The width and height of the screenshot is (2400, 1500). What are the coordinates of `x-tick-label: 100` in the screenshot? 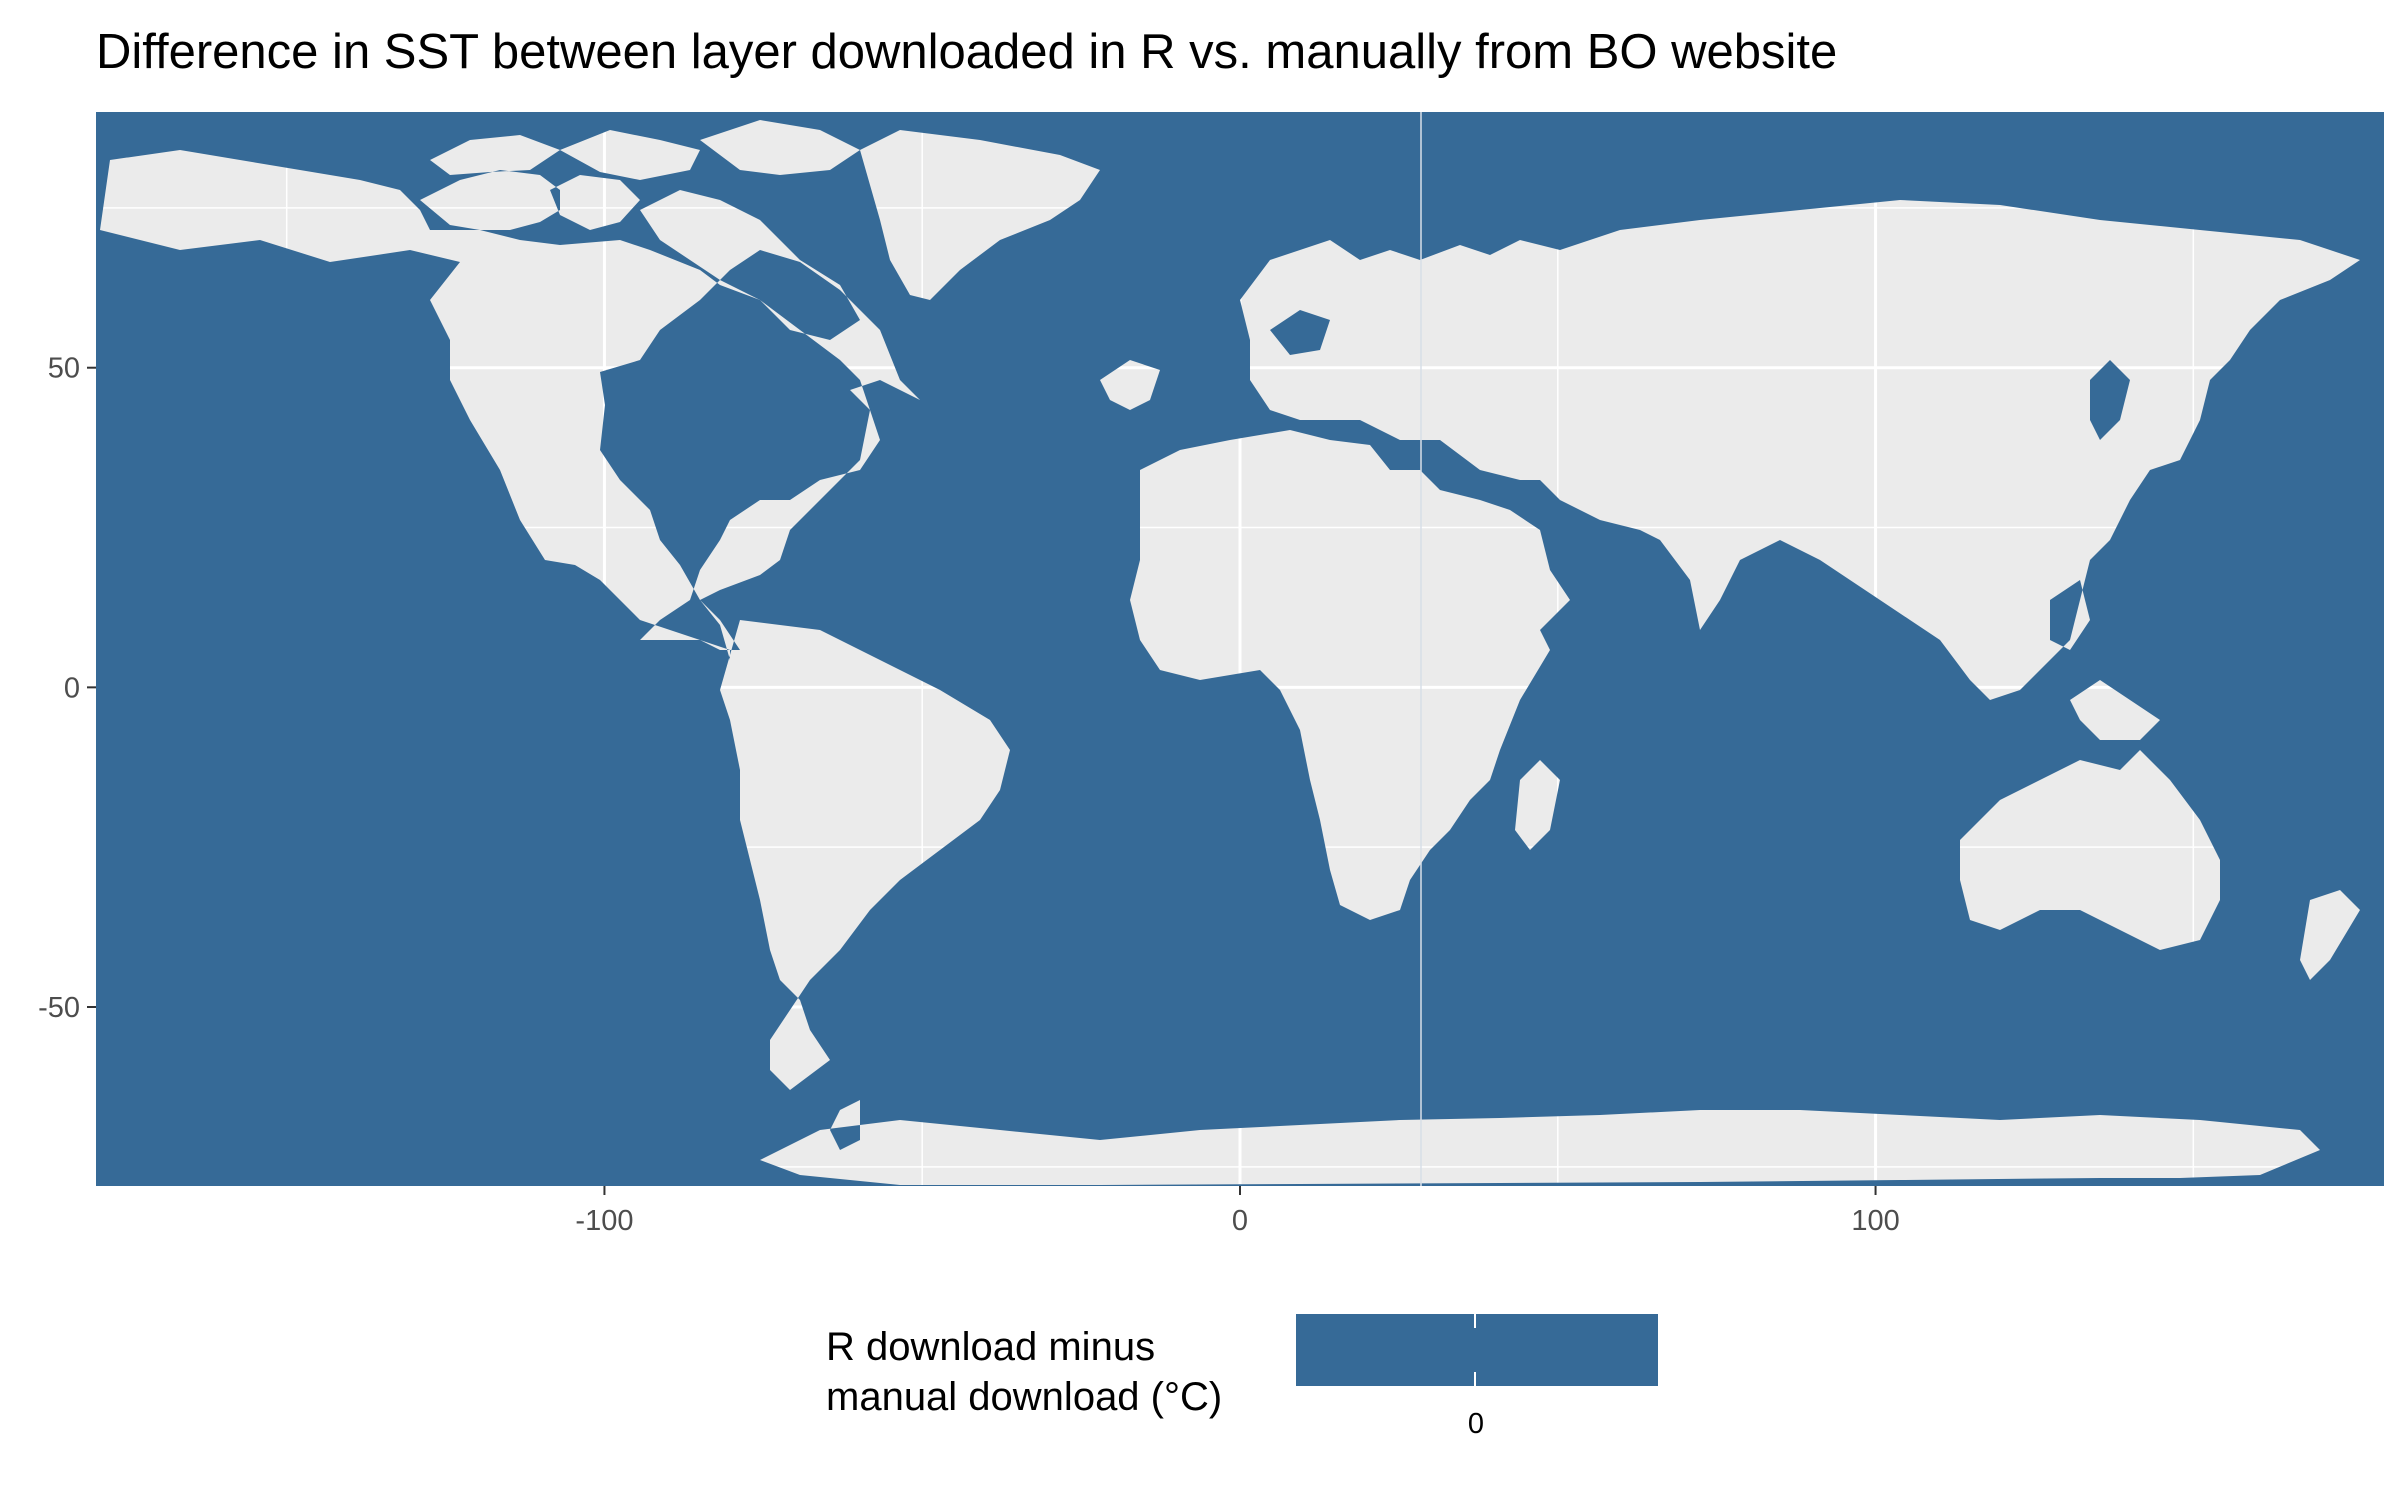 It's located at (1875, 1221).